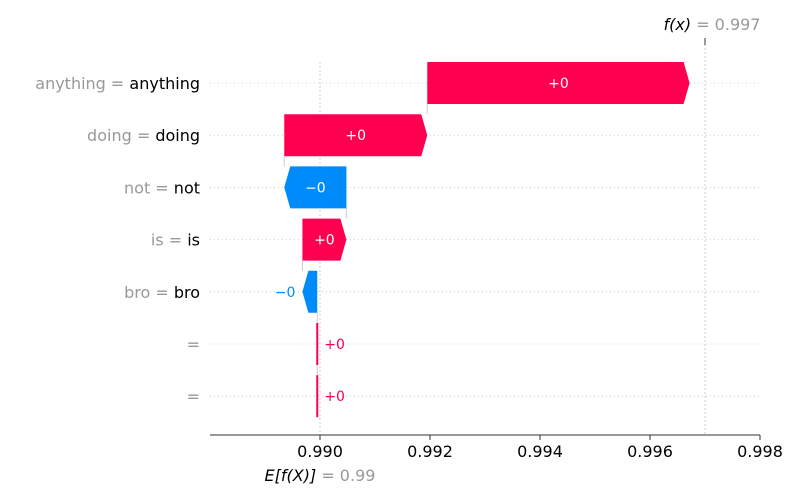 This screenshot has height=500, width=800. Describe the element at coordinates (149, 292) in the screenshot. I see `feature-name-label: bro =` at that location.